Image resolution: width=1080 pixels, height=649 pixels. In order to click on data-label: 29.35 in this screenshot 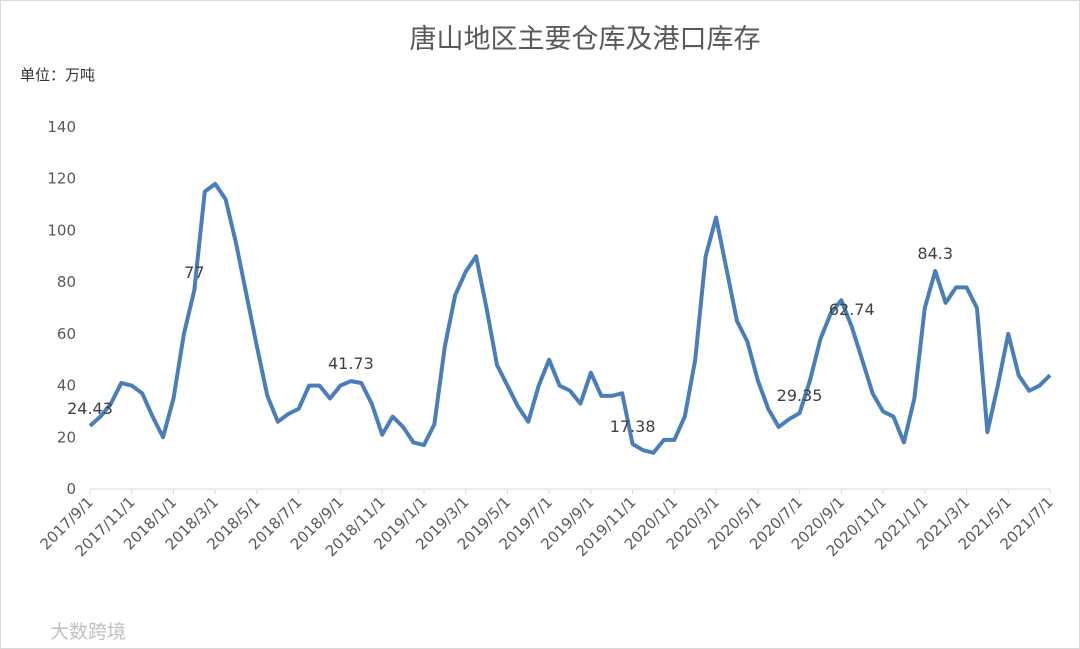, I will do `click(800, 395)`.